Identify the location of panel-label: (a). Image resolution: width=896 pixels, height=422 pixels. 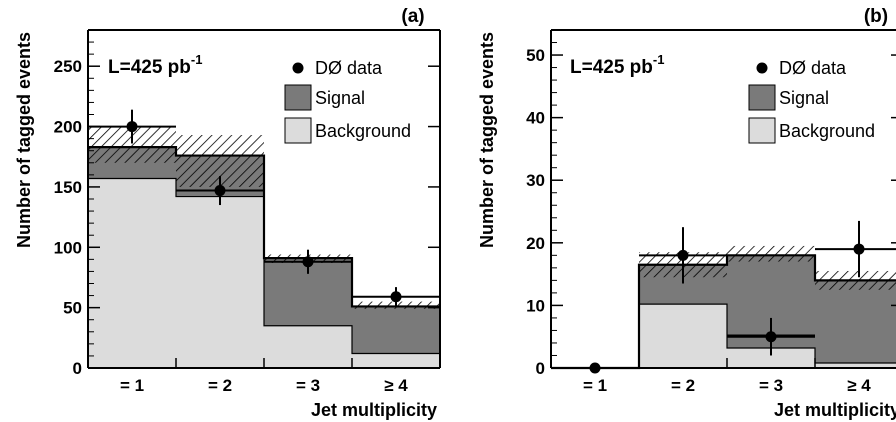
(412, 16).